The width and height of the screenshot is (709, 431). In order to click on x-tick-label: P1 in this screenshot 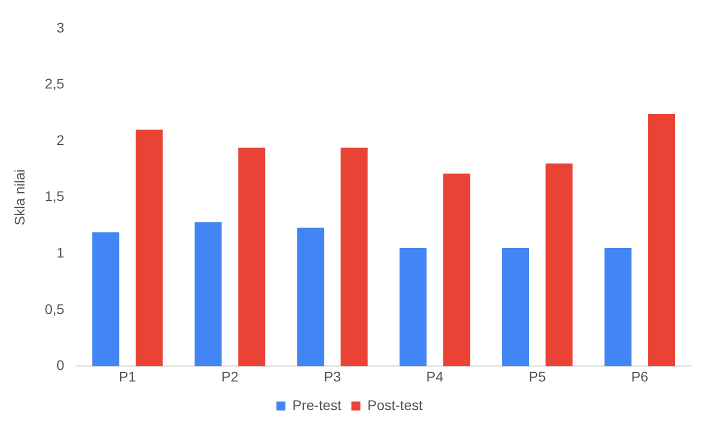, I will do `click(127, 376)`.